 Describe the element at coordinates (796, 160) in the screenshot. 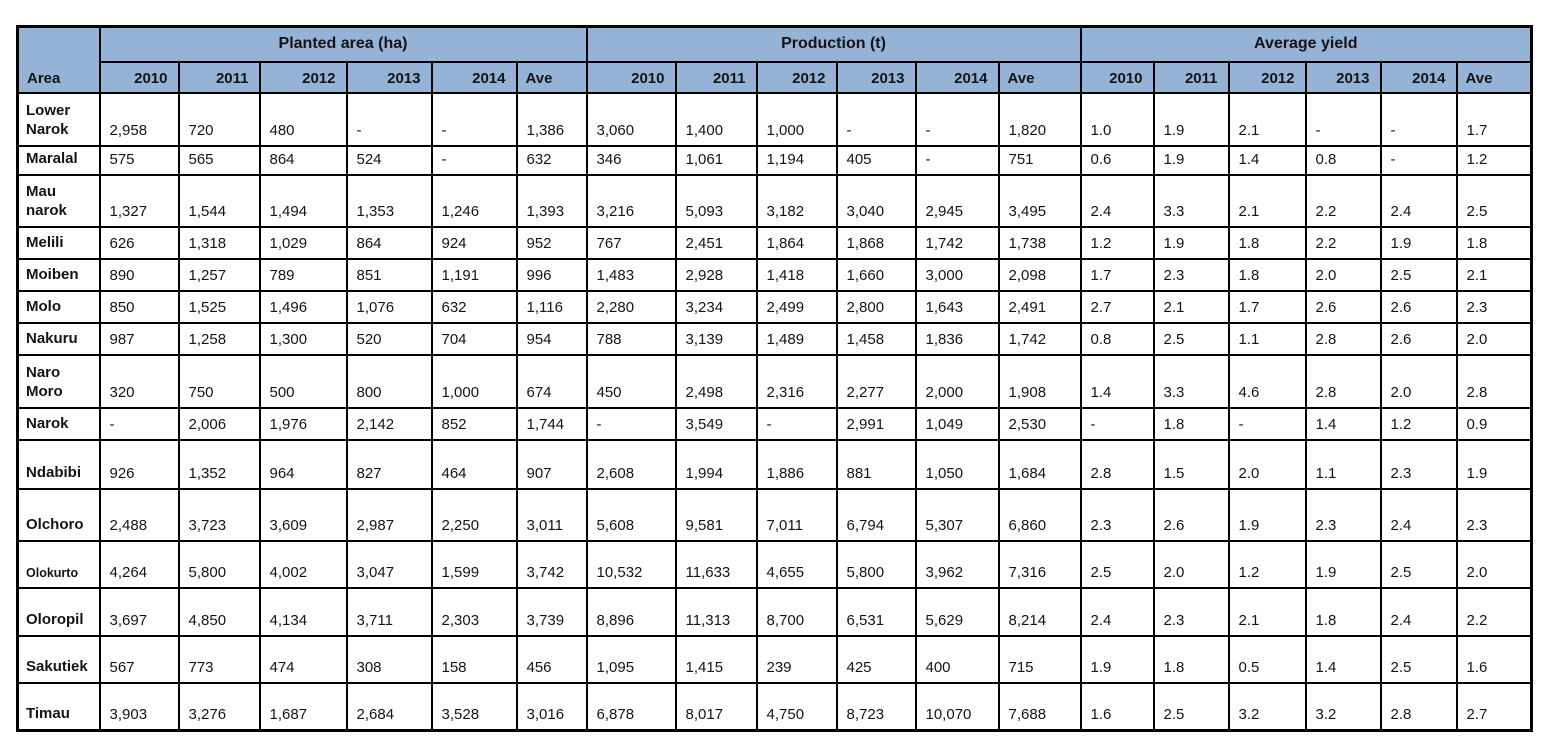

I see `data-cell: 1,194` at that location.